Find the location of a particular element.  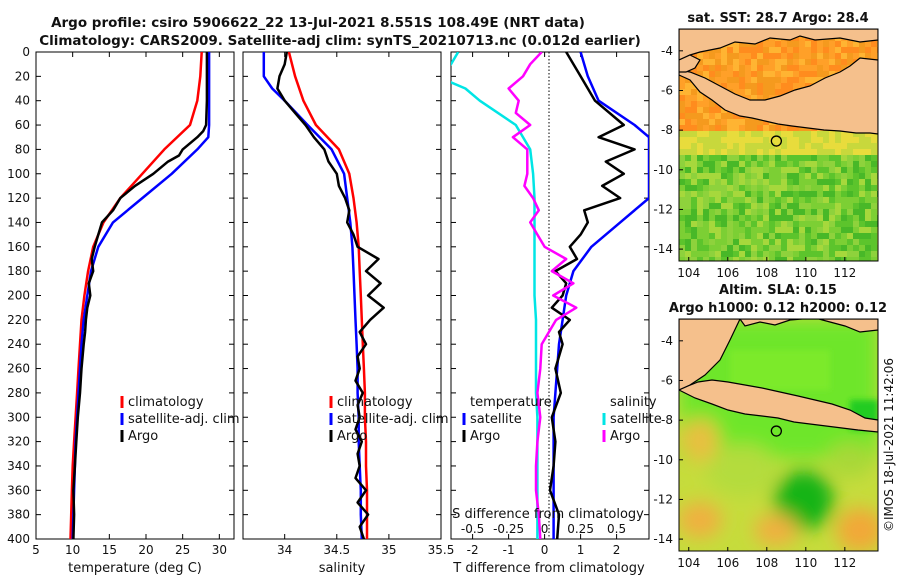

x-tick-label: 15 is located at coordinates (109, 550).